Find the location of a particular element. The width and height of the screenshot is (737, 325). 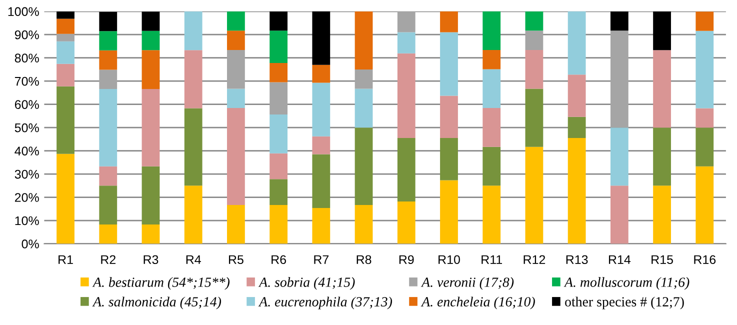

y-tick-label: 20% is located at coordinates (26, 197).